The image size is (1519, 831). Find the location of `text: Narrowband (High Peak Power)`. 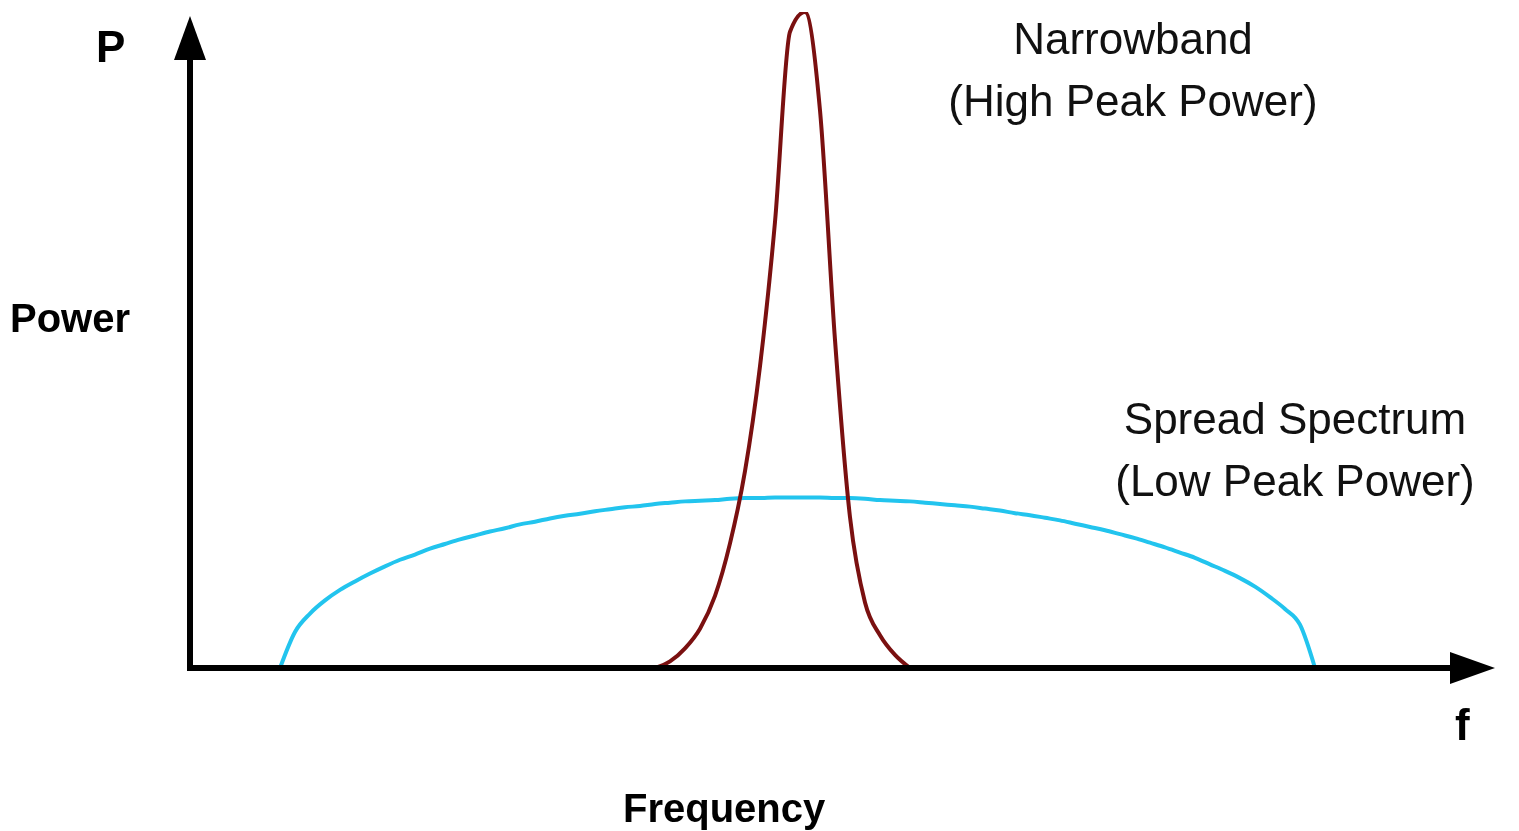

text: Narrowband (High Peak Power) is located at coordinates (1133, 70).